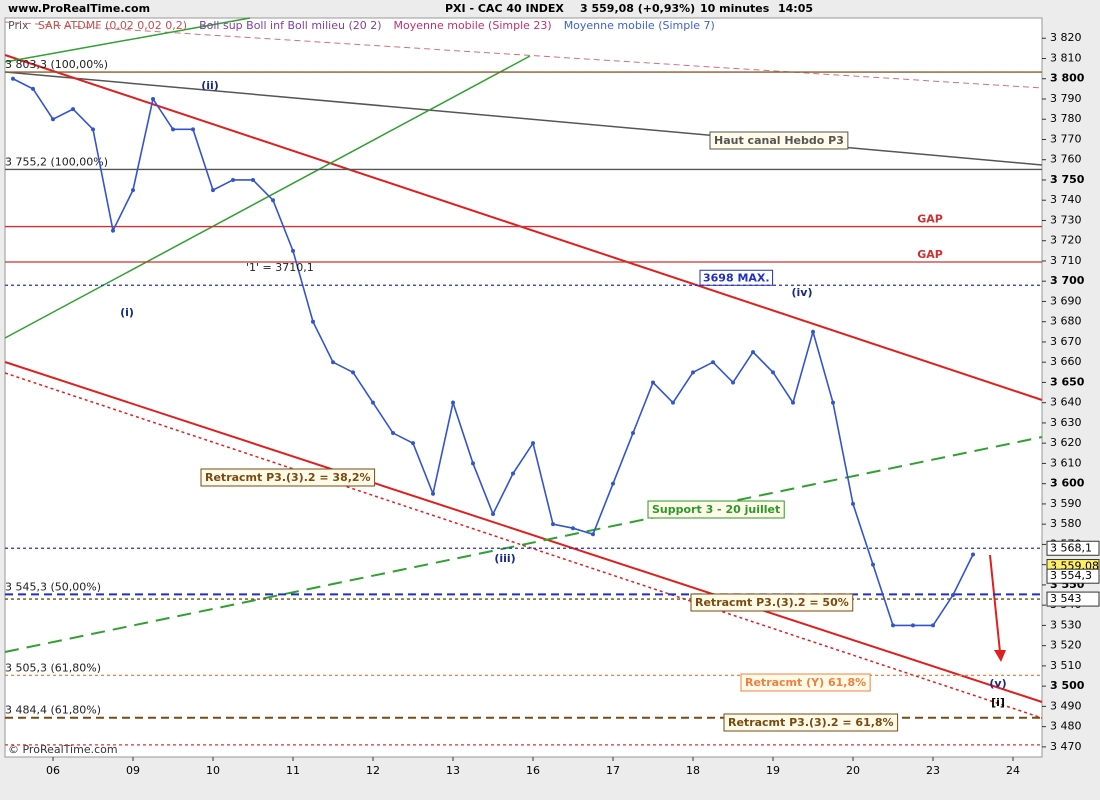 This screenshot has height=800, width=1100. I want to click on annotation: Retracmt (Y) 61,8%, so click(805, 682).